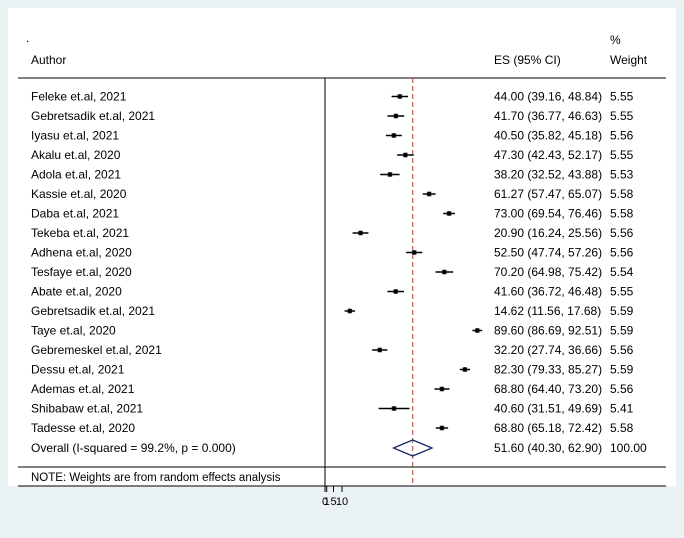 This screenshot has height=538, width=684. I want to click on study-es-ci-label: 61.27 (57.47, 65.07), so click(548, 194).